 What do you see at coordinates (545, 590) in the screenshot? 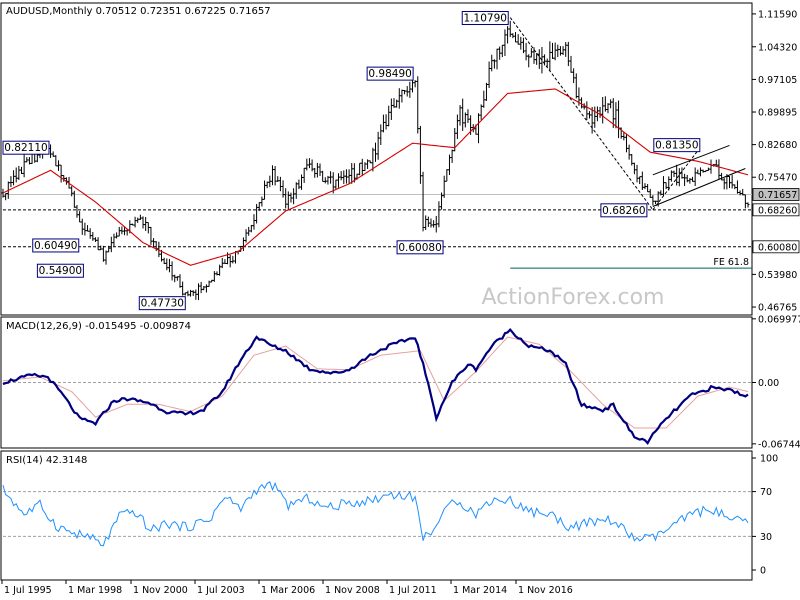
I see `x-tick-label: 1 Nov 2016` at bounding box center [545, 590].